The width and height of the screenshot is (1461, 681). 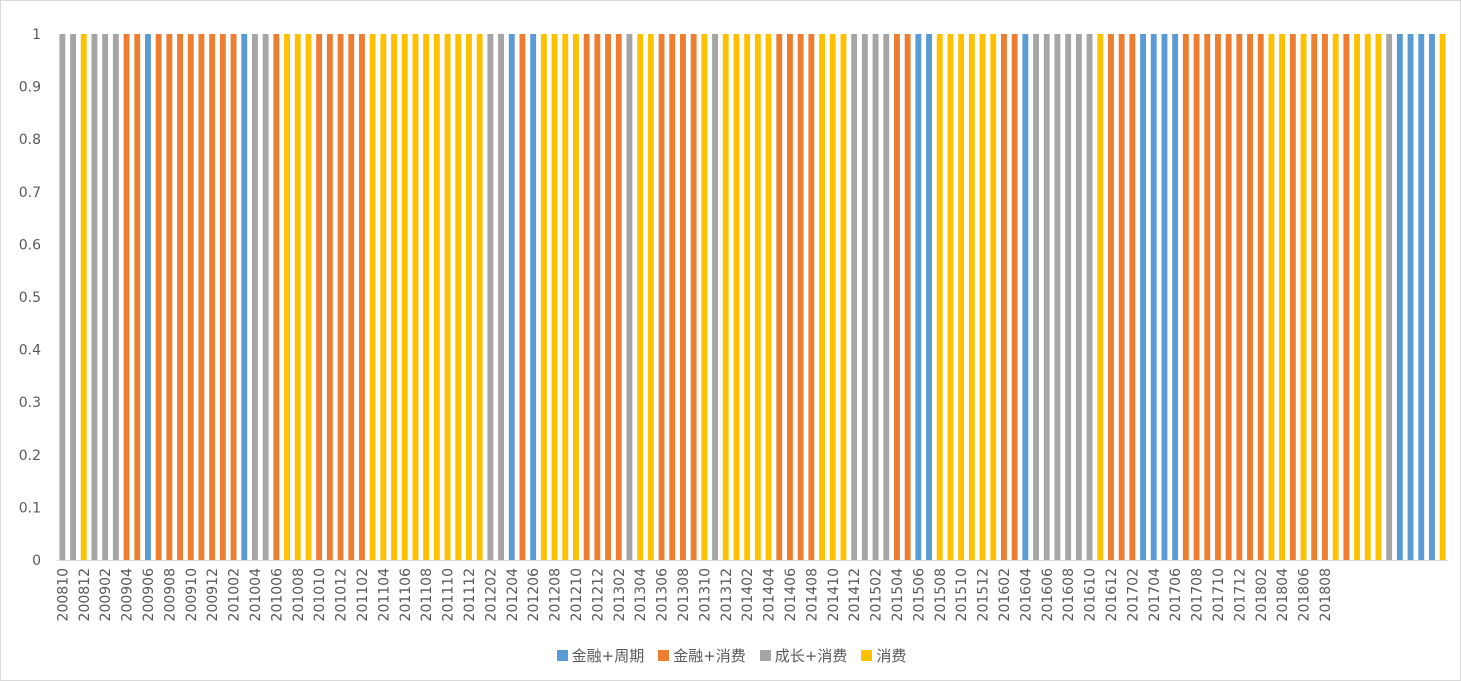 I want to click on x-tick-label: 201508, so click(x=941, y=594).